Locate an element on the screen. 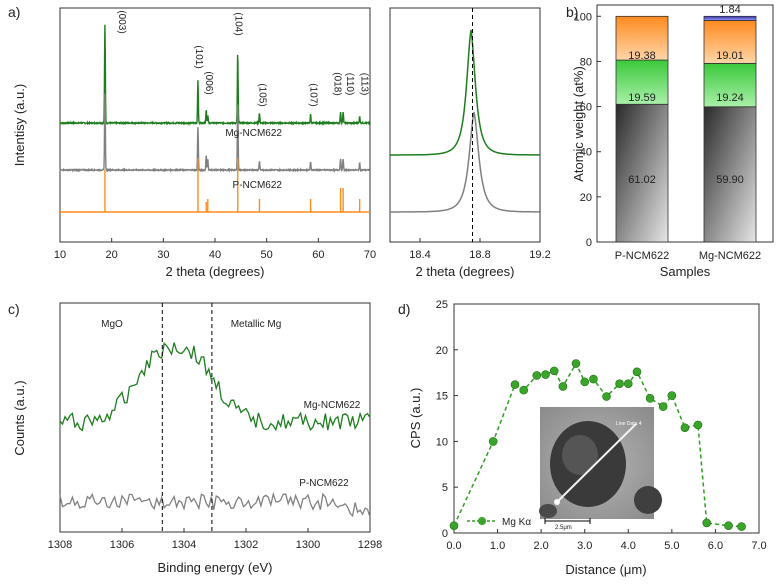  peak-label: (104) is located at coordinates (238, 23).